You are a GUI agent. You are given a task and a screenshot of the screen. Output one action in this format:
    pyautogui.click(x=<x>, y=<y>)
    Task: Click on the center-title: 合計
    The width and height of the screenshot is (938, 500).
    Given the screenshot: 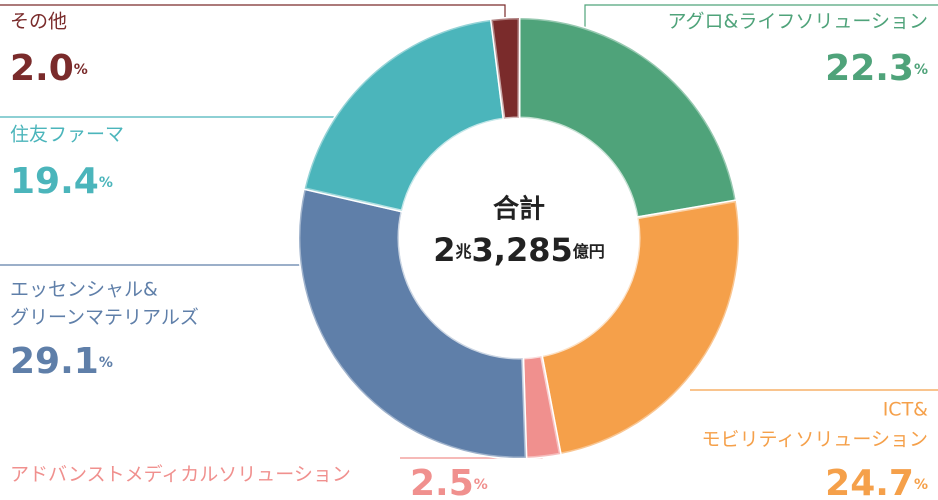 What is the action you would take?
    pyautogui.click(x=519, y=209)
    